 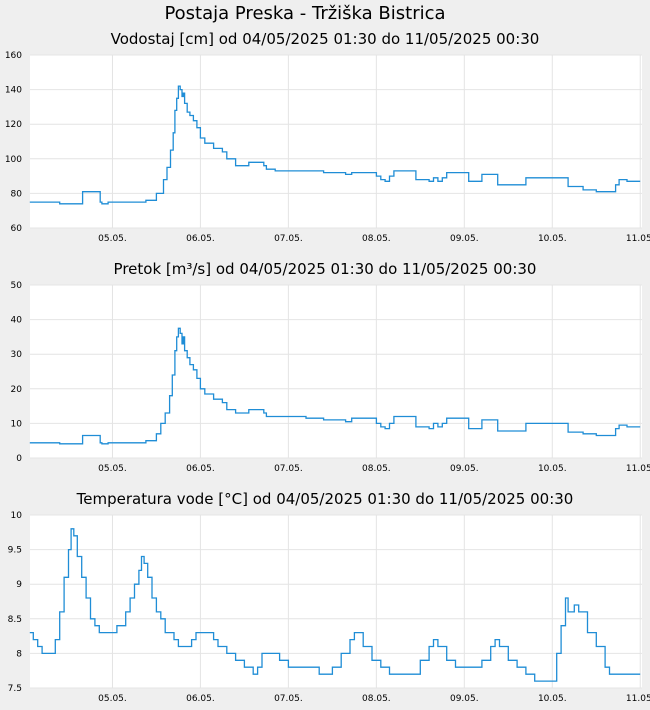 I want to click on y-tick-label: 8.5, so click(x=15, y=620).